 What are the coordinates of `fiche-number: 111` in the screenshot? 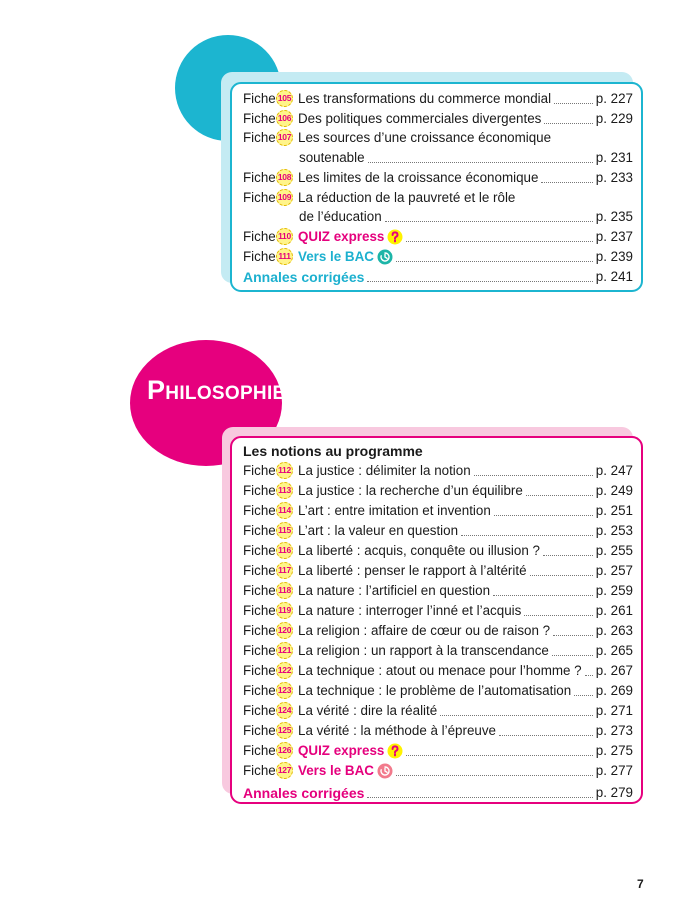 It's located at (284, 256).